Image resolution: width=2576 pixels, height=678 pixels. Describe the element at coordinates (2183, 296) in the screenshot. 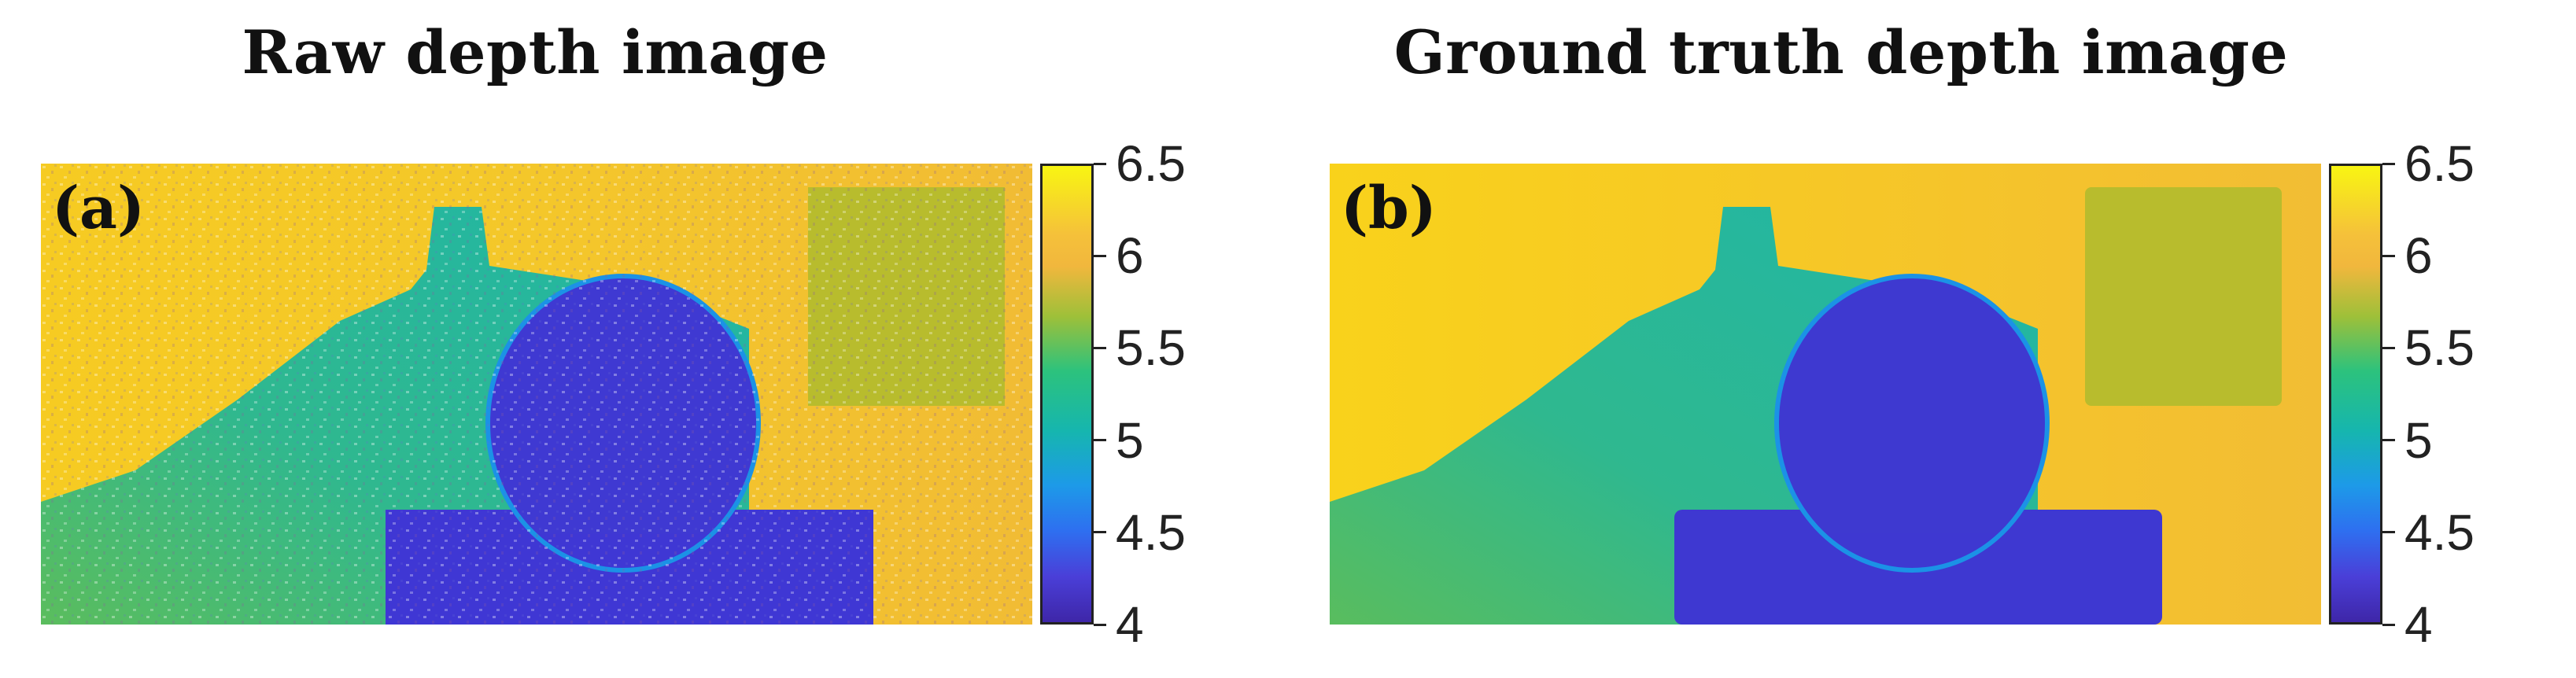

I see `board-region` at that location.